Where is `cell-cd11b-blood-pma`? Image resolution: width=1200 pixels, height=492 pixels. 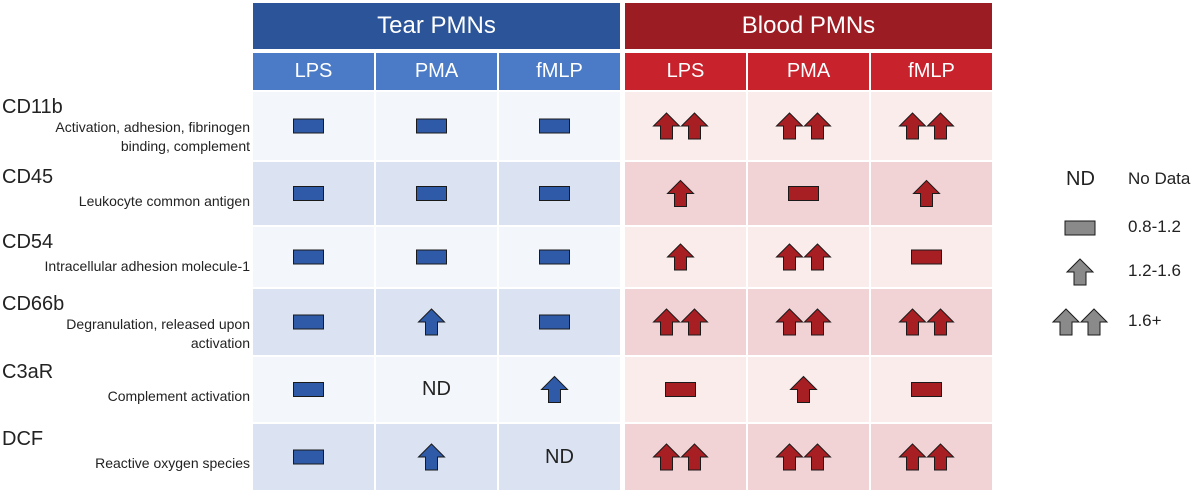
cell-cd11b-blood-pma is located at coordinates (808, 126).